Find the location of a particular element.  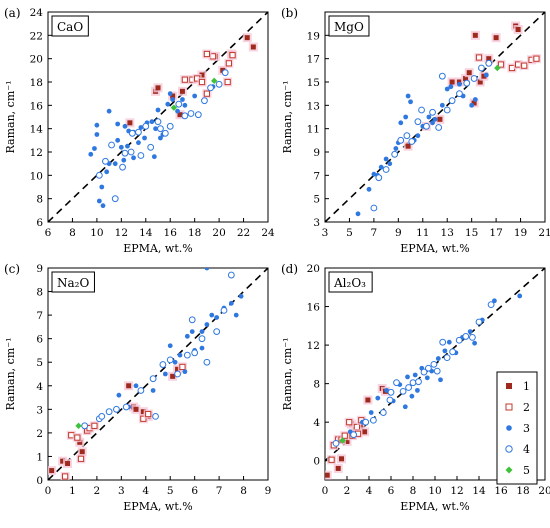

x-tick-label: 8 is located at coordinates (72, 233).